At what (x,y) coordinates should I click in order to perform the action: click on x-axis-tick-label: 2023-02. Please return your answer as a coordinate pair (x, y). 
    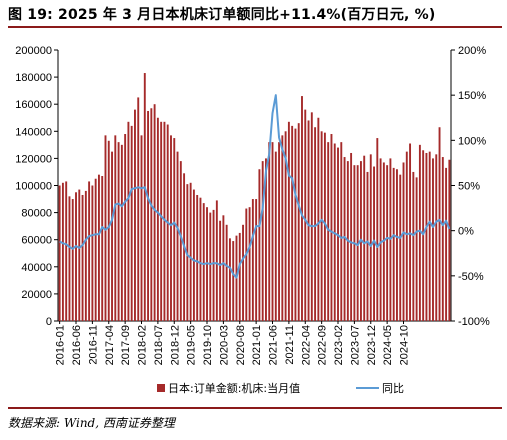
    Looking at the image, I should click on (339, 345).